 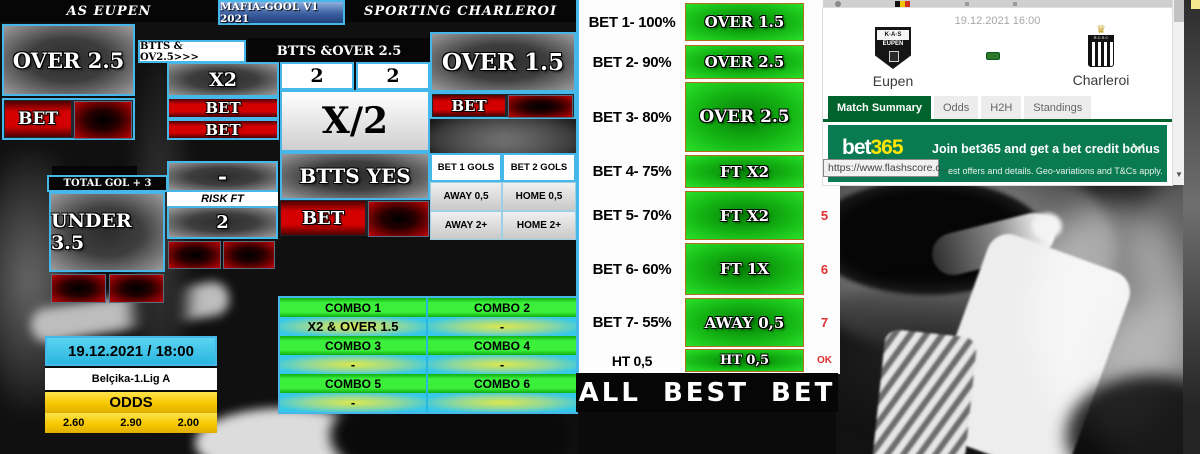 I want to click on btts-over25-bar: BTTS &OVER 2.5, so click(x=339, y=51).